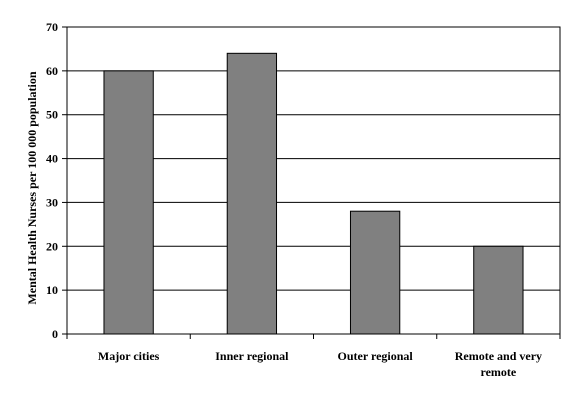 The height and width of the screenshot is (401, 576). Describe the element at coordinates (52, 115) in the screenshot. I see `y-tick-label: 50` at that location.